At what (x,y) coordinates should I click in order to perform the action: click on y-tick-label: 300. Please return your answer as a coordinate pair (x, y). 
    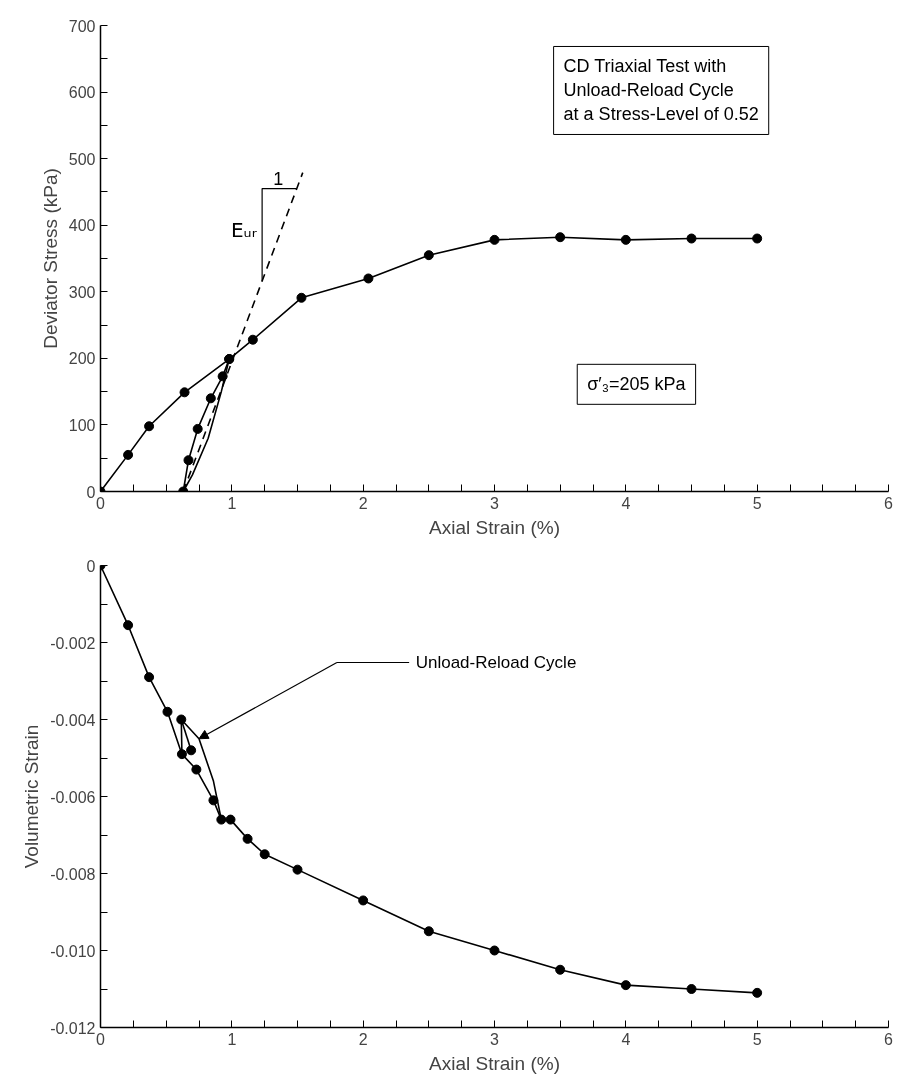
    Looking at the image, I should click on (82, 292).